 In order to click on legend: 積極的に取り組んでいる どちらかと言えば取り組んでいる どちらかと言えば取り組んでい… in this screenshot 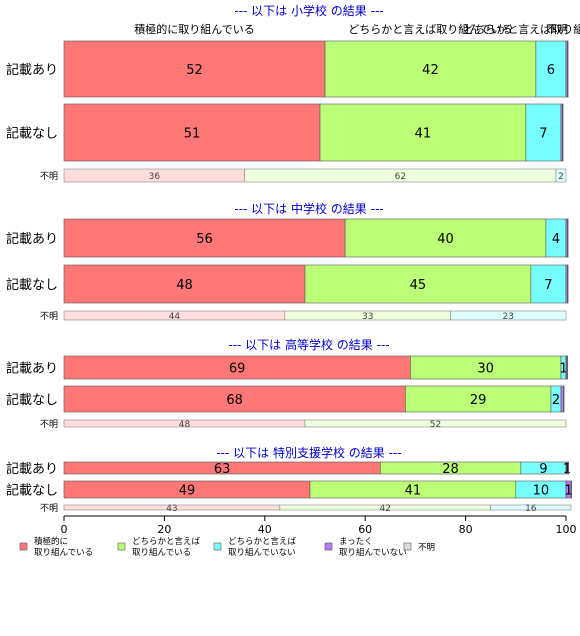, I will do `click(227, 547)`.